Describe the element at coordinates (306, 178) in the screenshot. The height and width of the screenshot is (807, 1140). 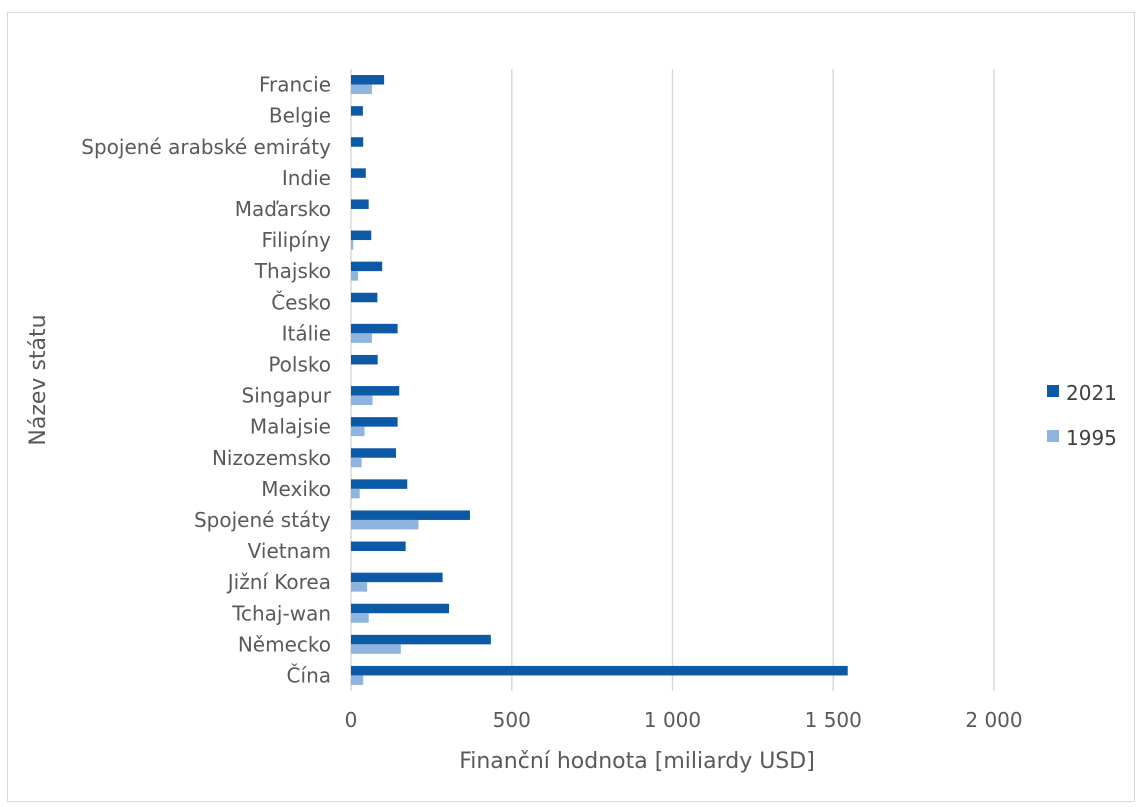
I see `category-label: Indie` at that location.